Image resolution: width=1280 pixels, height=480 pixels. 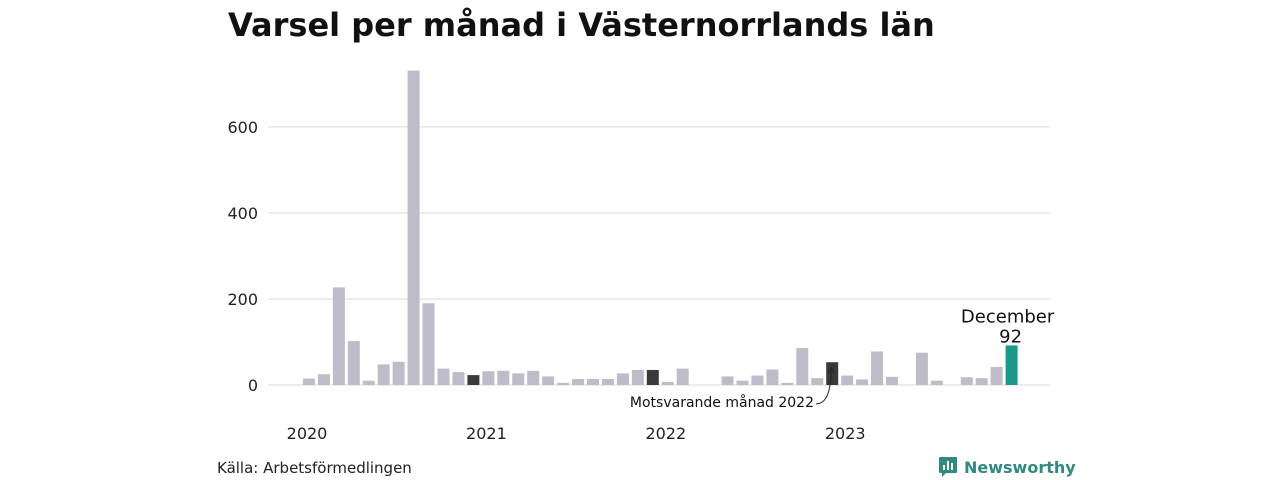 I want to click on y-tick-label: 0, so click(x=253, y=385).